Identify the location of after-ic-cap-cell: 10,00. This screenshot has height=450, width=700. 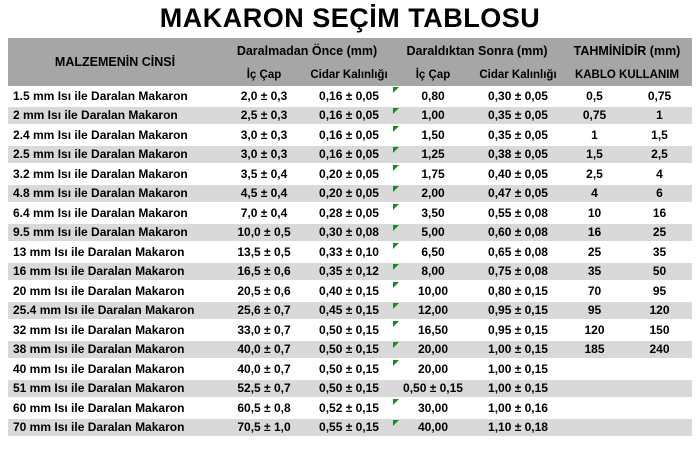
(433, 291).